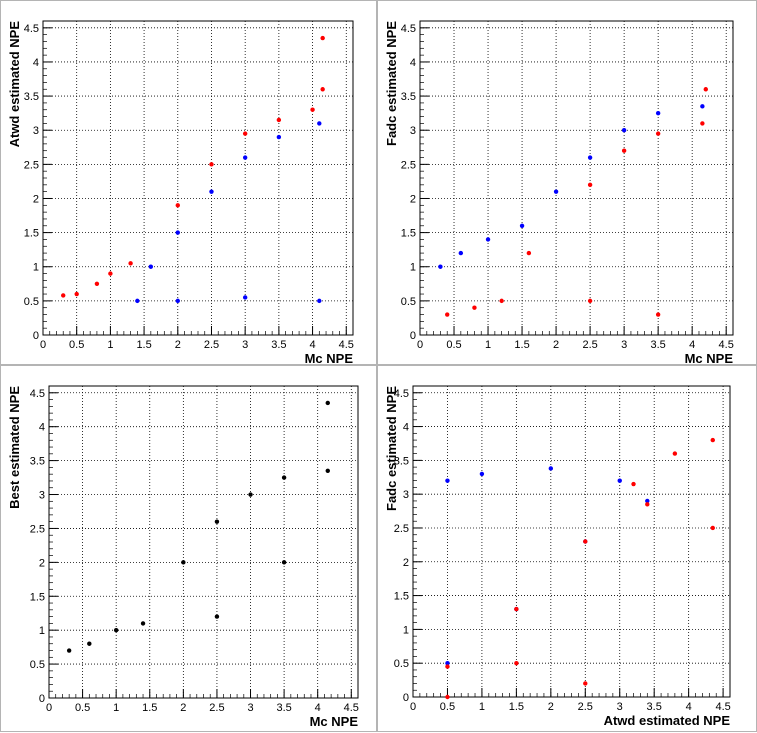 The width and height of the screenshot is (757, 733). Describe the element at coordinates (14, 84) in the screenshot. I see `y-axis-title: Atwd estimated NPE` at that location.